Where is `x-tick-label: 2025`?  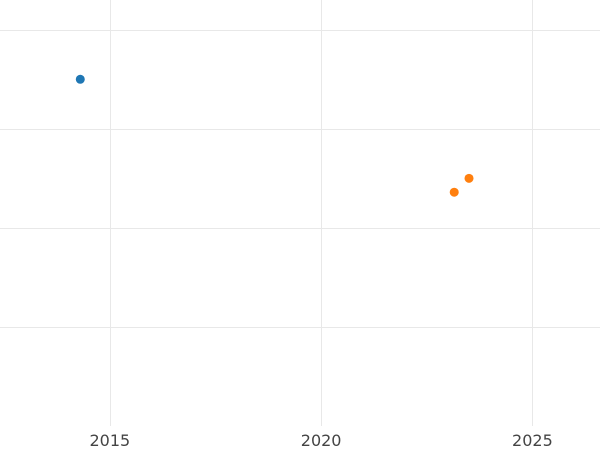 x-tick-label: 2025 is located at coordinates (532, 440).